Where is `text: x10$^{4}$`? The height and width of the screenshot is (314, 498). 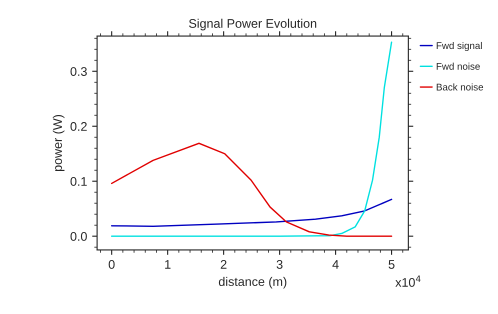 text: x10$^{4}$ is located at coordinates (408, 281).